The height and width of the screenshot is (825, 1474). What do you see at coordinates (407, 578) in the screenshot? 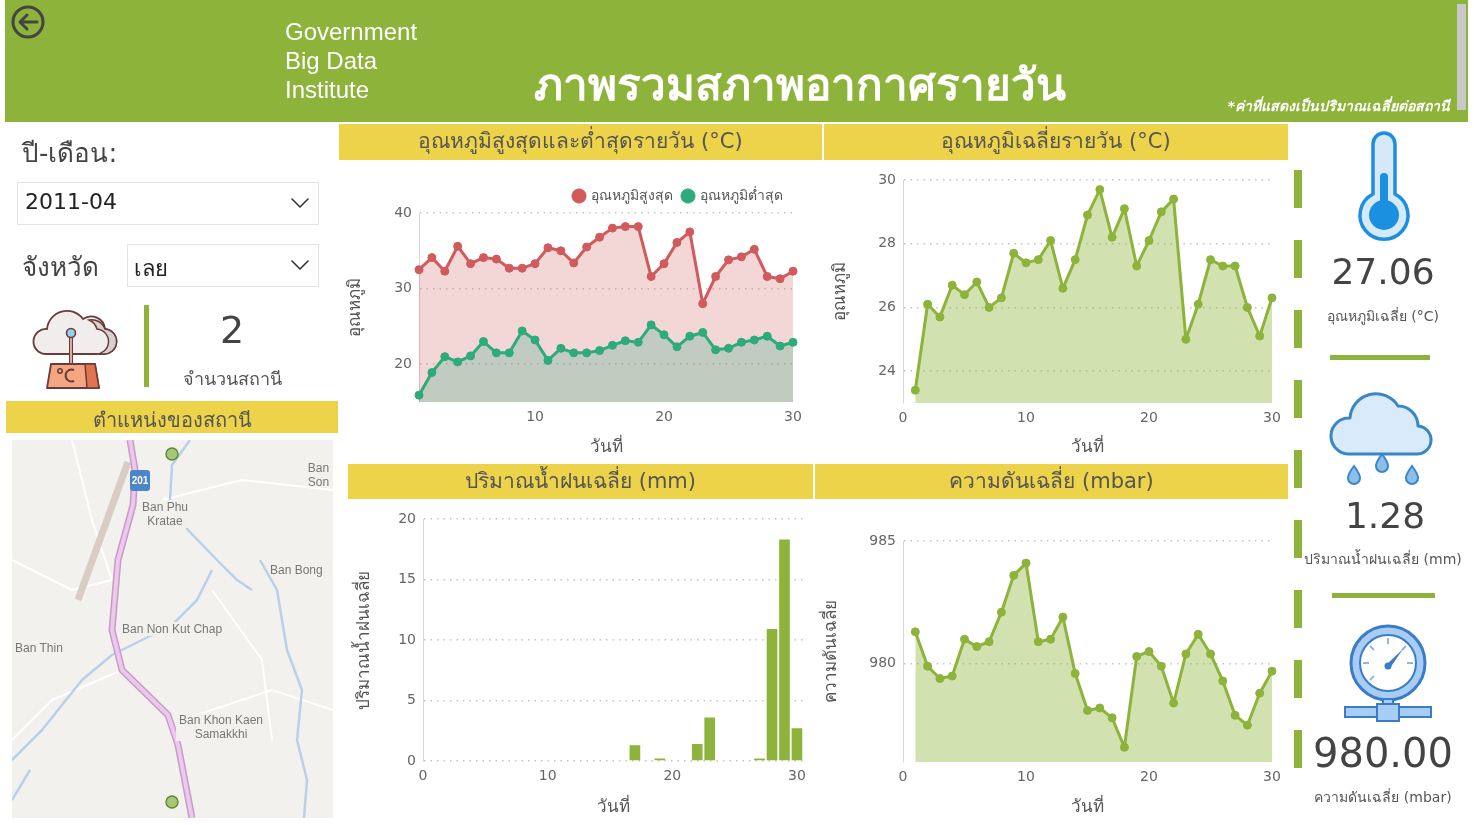
I see `y-tick-label: 15` at bounding box center [407, 578].